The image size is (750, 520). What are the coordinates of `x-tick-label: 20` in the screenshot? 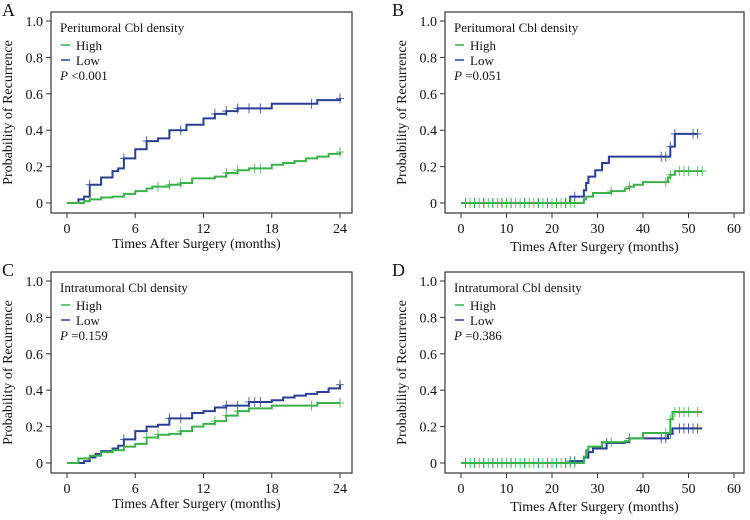 It's located at (552, 489).